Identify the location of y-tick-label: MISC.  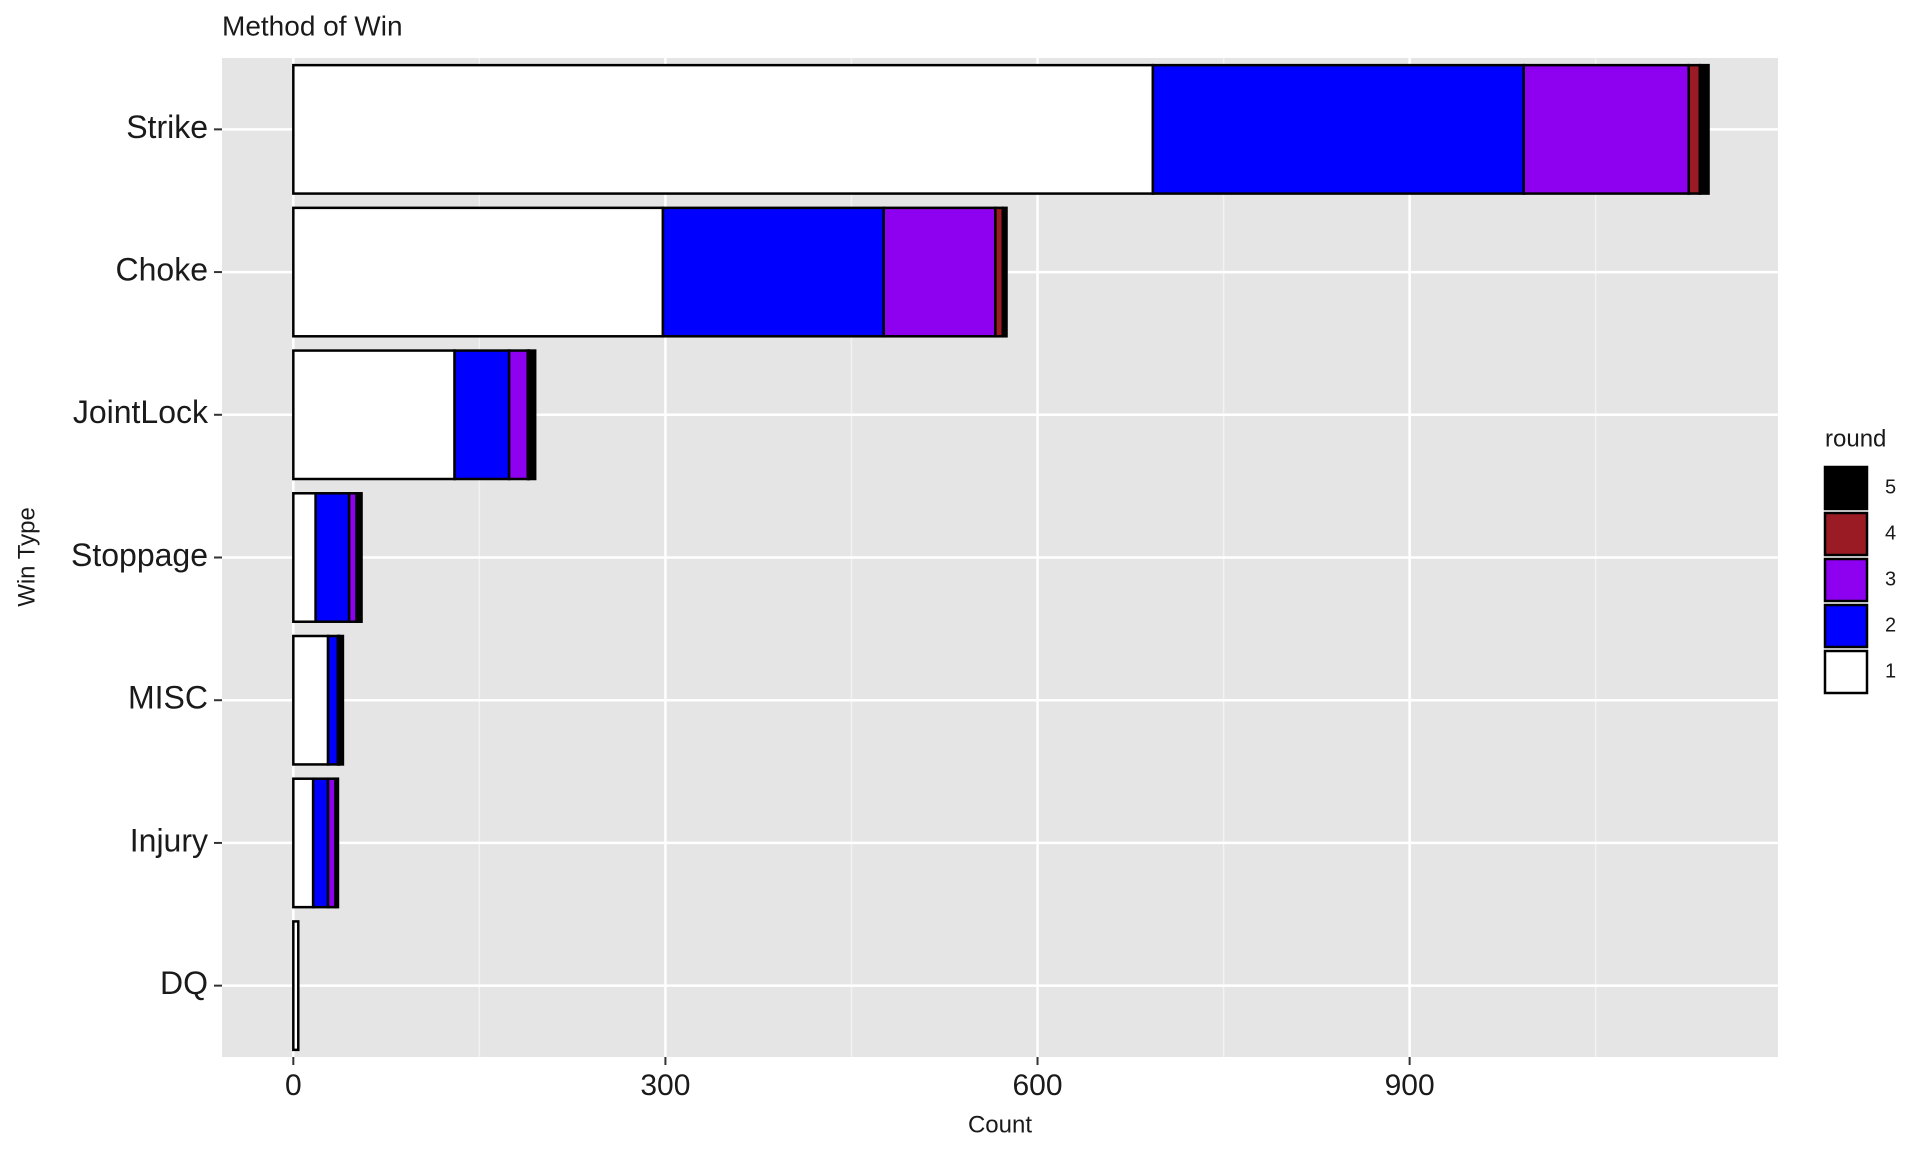
(168, 698).